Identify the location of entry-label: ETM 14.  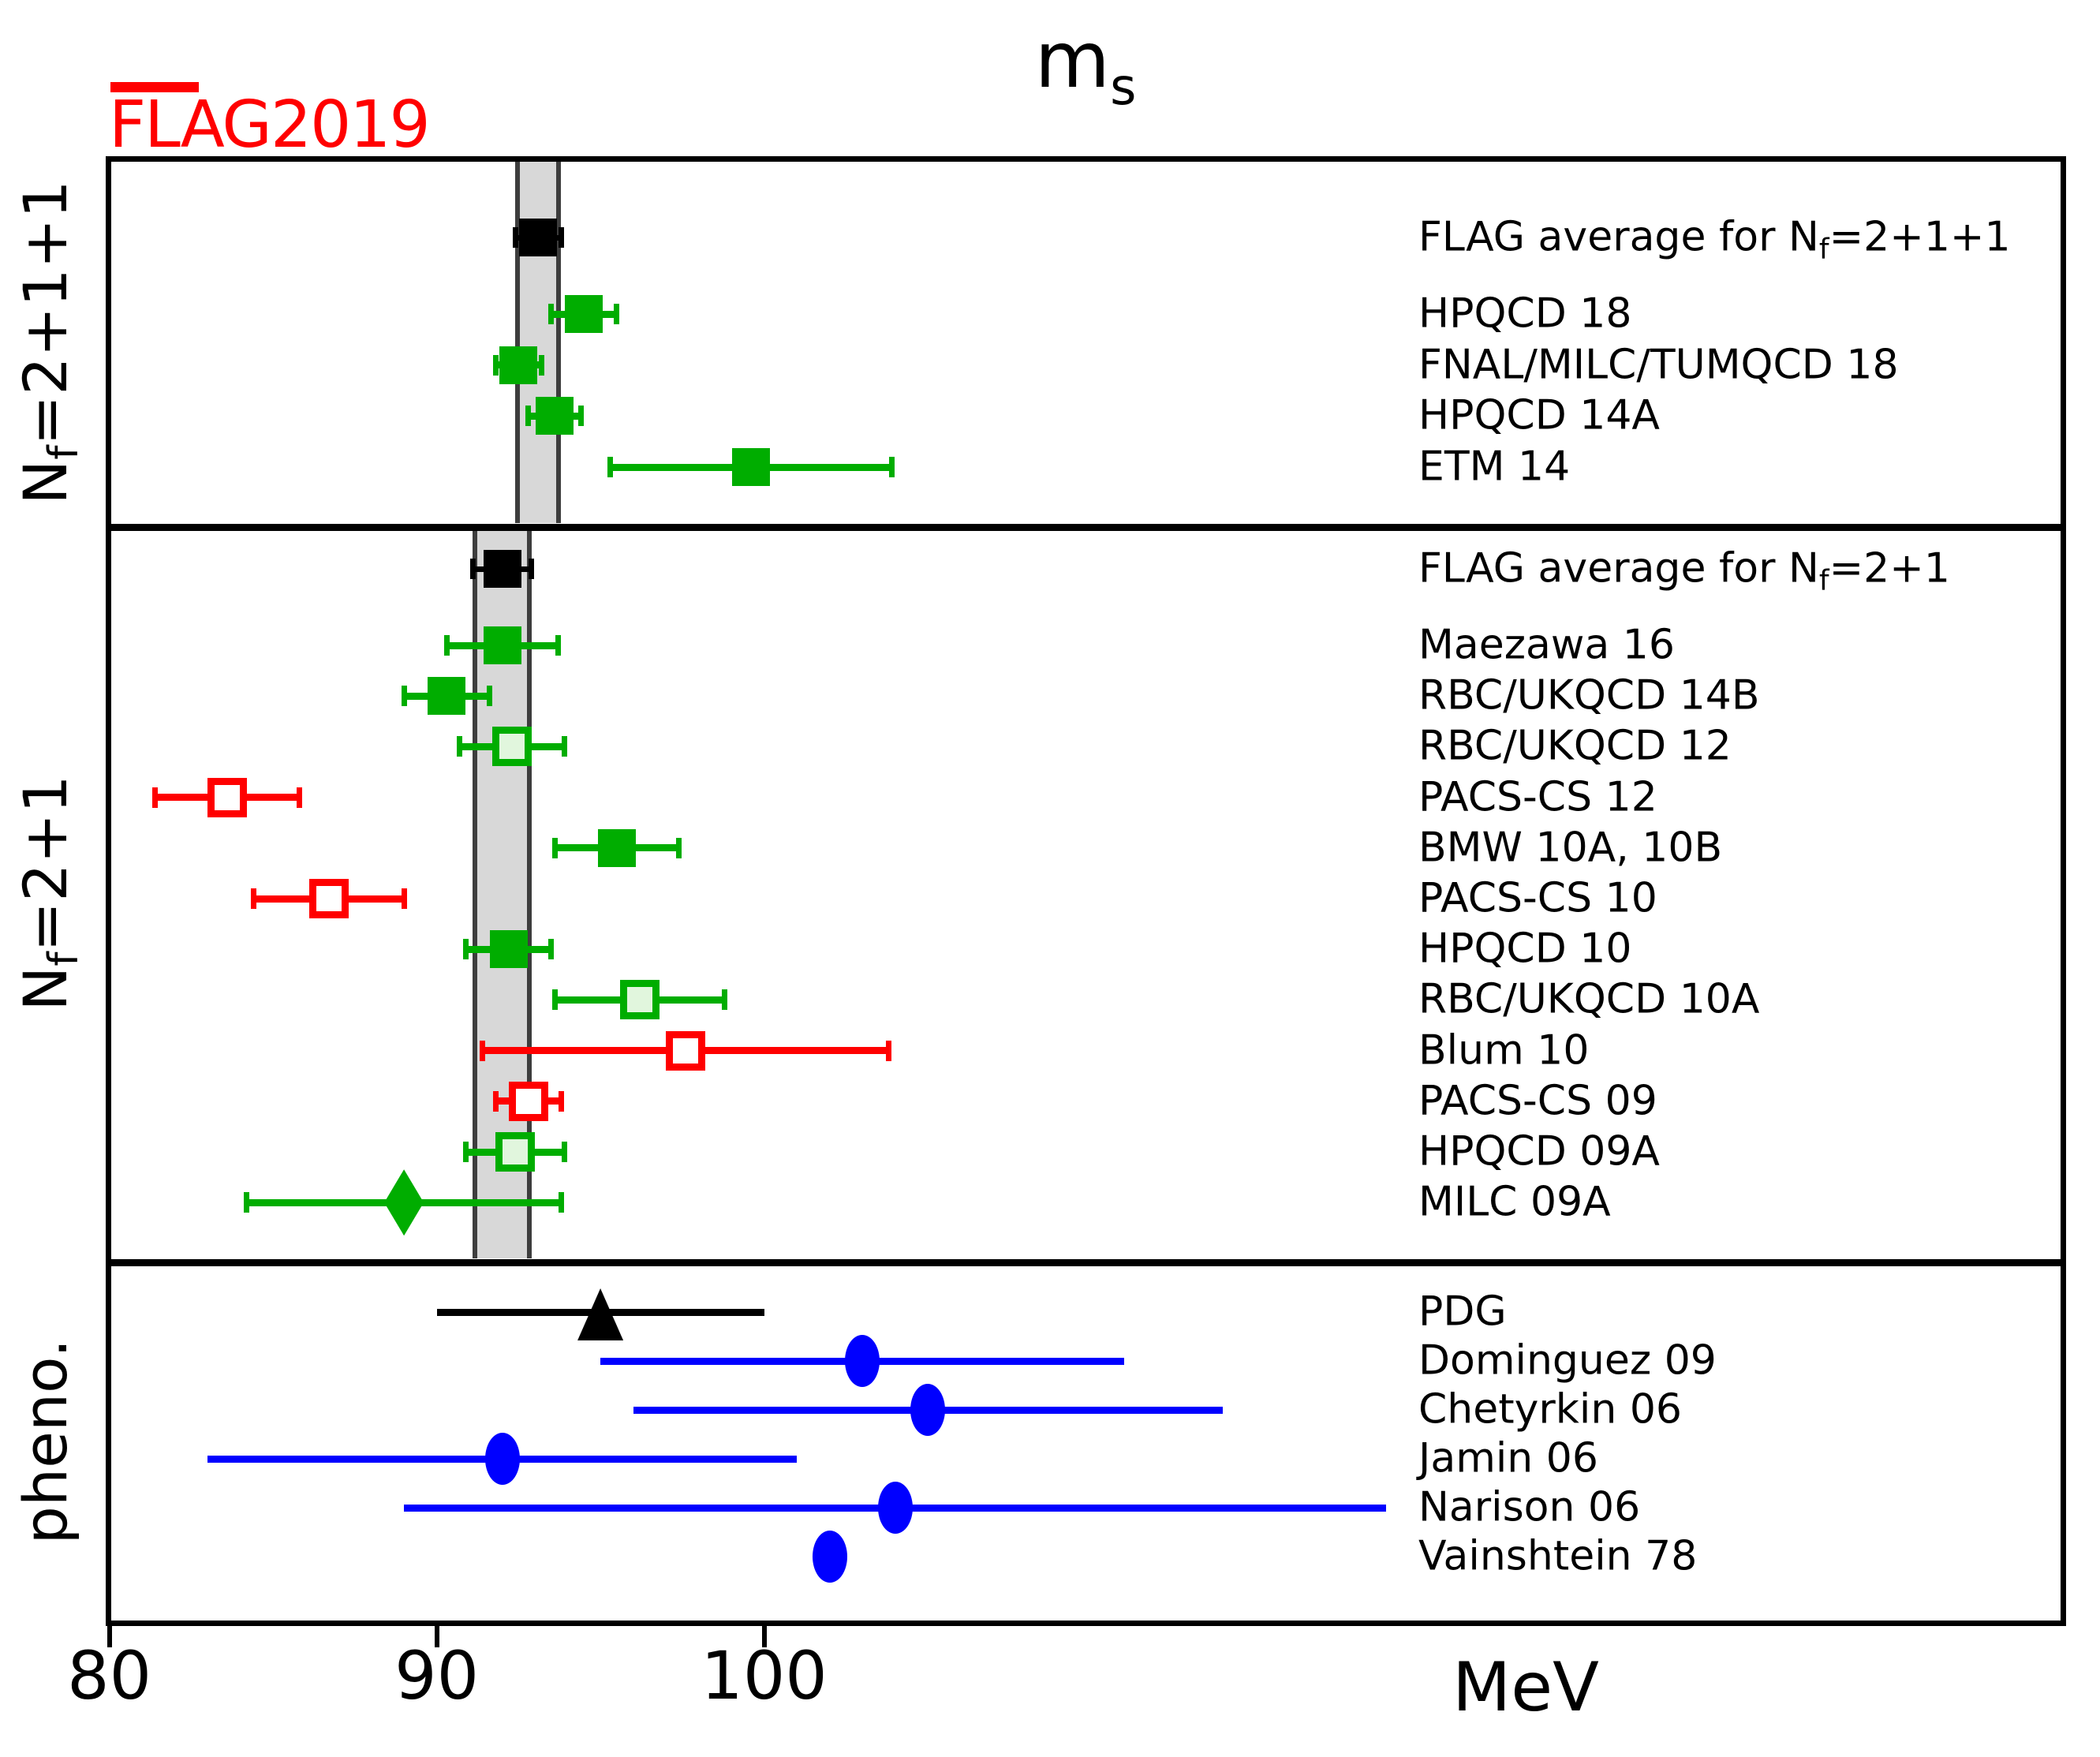
(1494, 467).